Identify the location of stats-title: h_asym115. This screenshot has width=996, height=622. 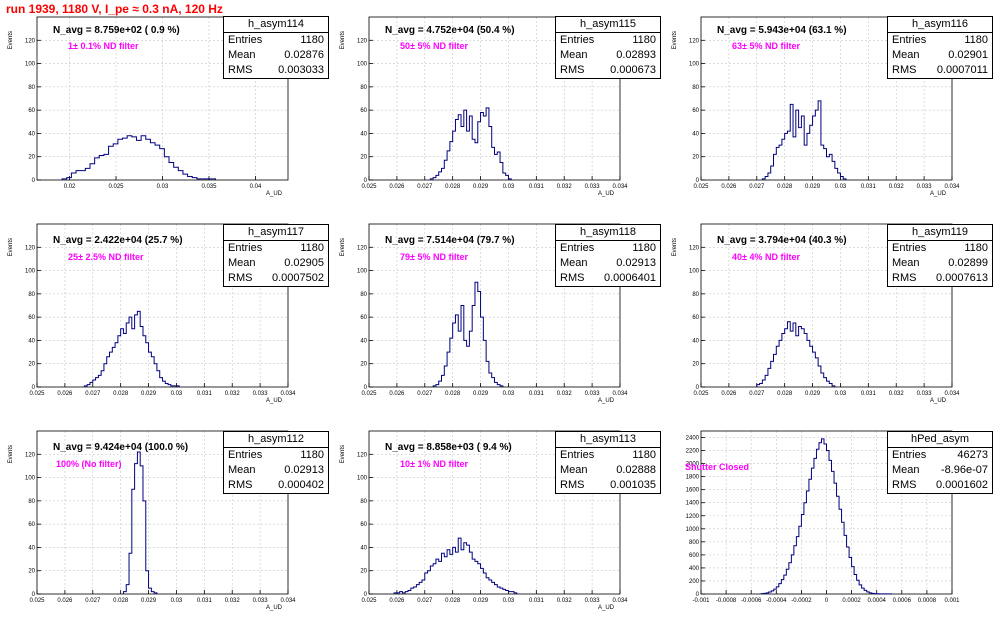
(608, 25).